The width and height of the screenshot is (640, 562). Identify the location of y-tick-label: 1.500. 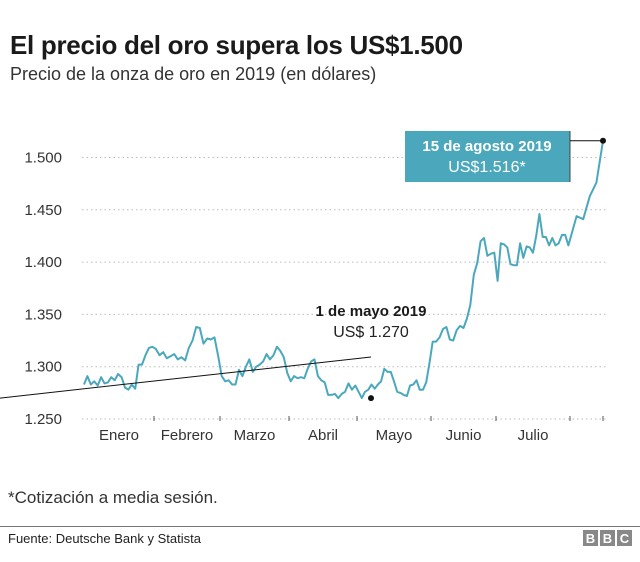
(43, 158).